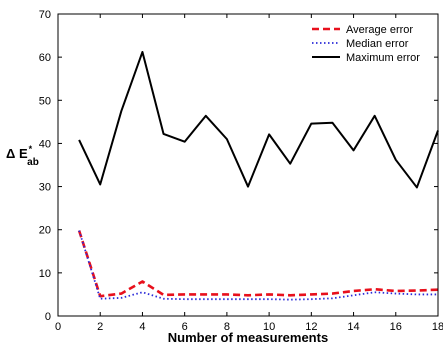 The width and height of the screenshot is (443, 349). Describe the element at coordinates (227, 327) in the screenshot. I see `x-tick-label-4: 8` at that location.